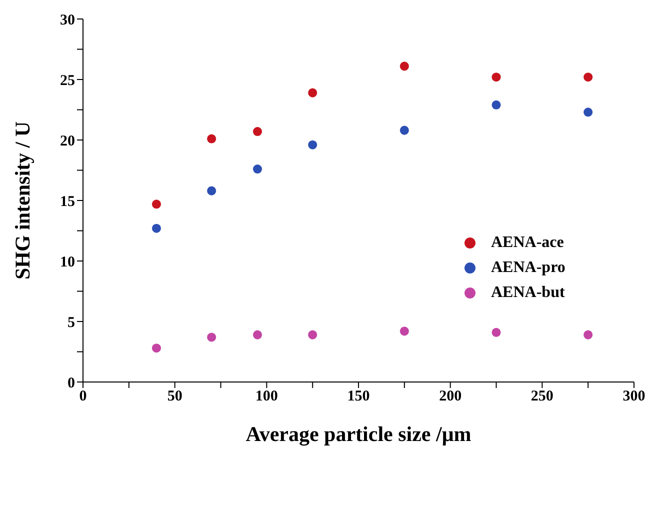 This screenshot has width=652, height=529. Describe the element at coordinates (67, 202) in the screenshot. I see `y-tick-label: 15` at that location.